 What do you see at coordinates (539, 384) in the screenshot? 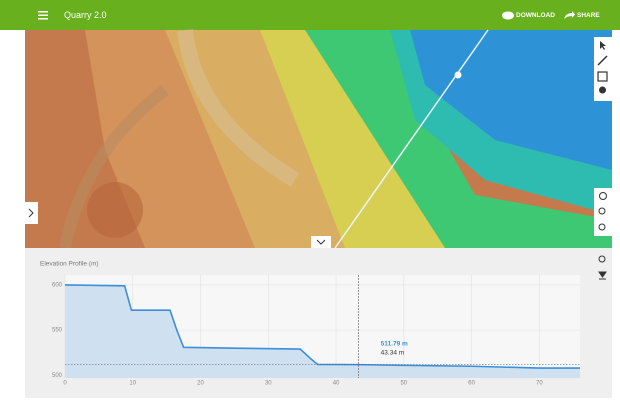
I see `x-tick-label: 70` at bounding box center [539, 384].